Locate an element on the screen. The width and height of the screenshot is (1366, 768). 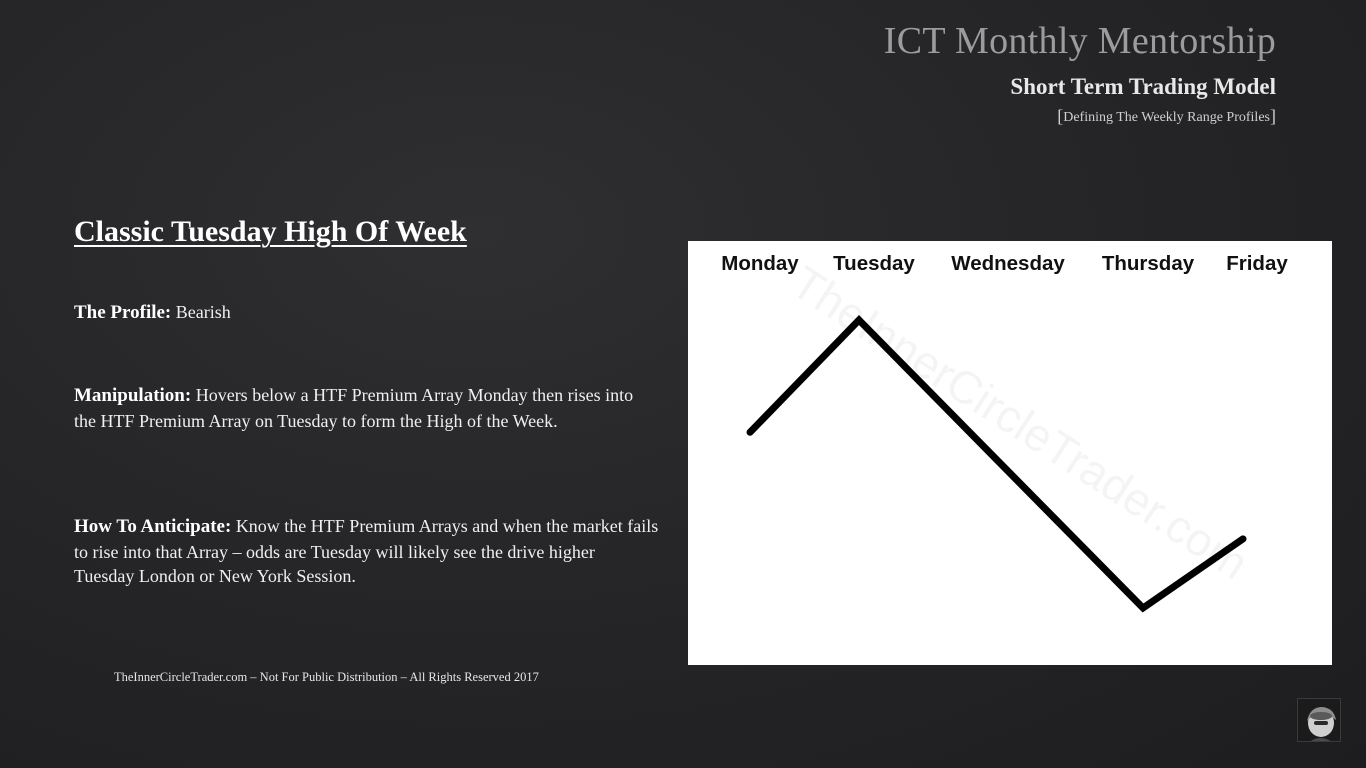
tag-open-bracket: [ is located at coordinates (1060, 116).